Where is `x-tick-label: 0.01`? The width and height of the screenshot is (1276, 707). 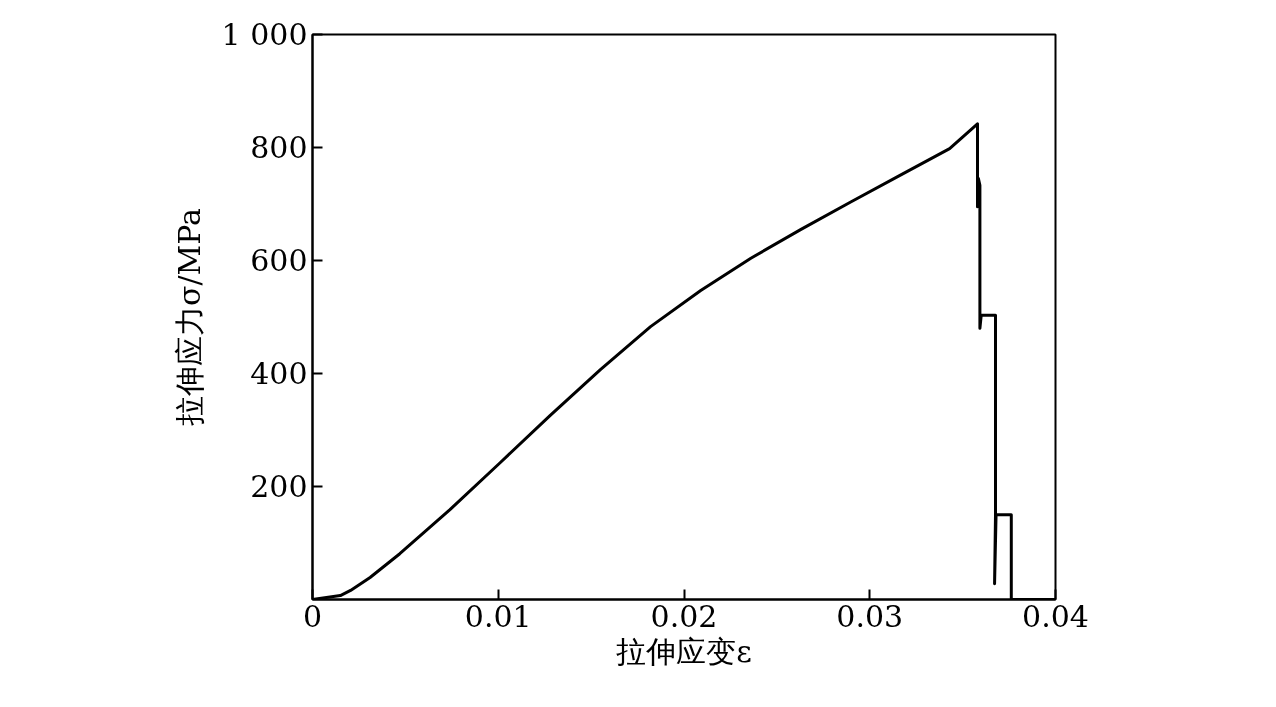
x-tick-label: 0.01 is located at coordinates (498, 616).